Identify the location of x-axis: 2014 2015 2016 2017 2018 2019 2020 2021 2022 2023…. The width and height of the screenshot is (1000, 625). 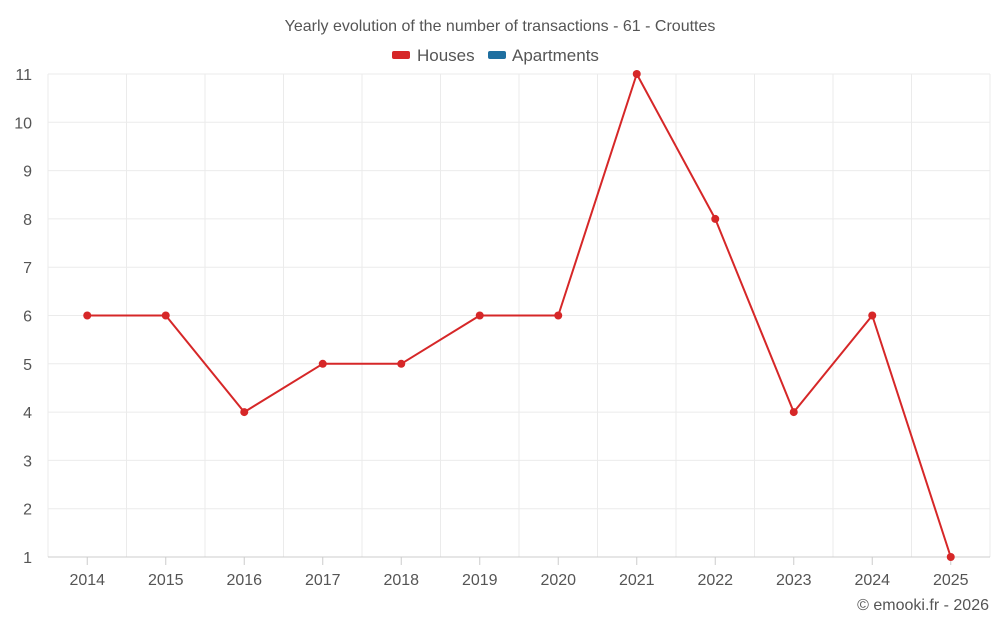
(519, 572).